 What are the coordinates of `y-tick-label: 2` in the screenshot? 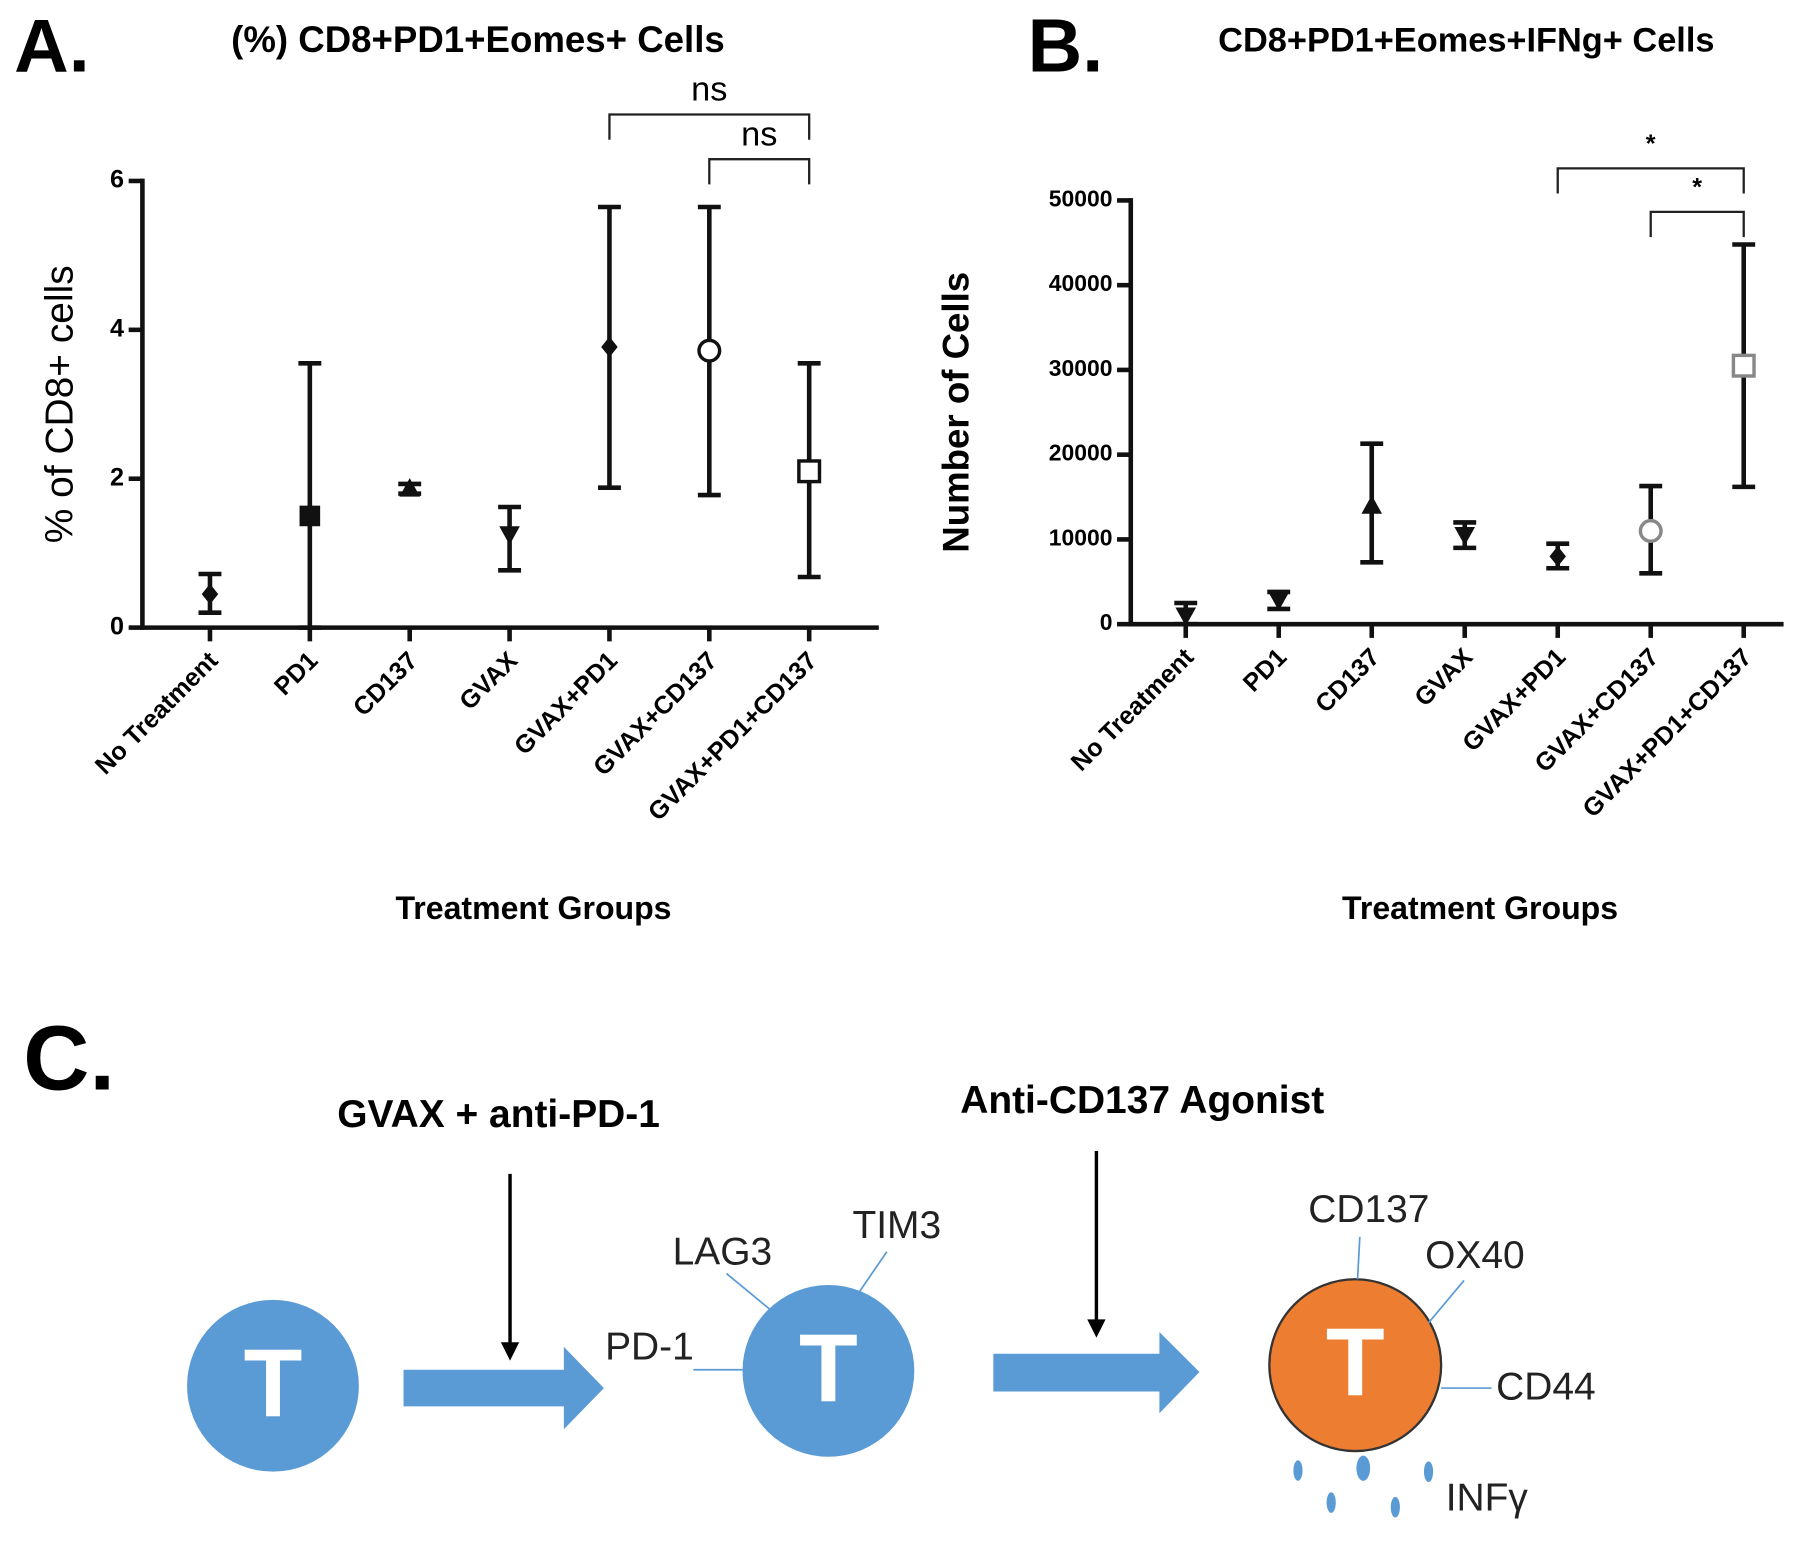 It's located at (117, 477).